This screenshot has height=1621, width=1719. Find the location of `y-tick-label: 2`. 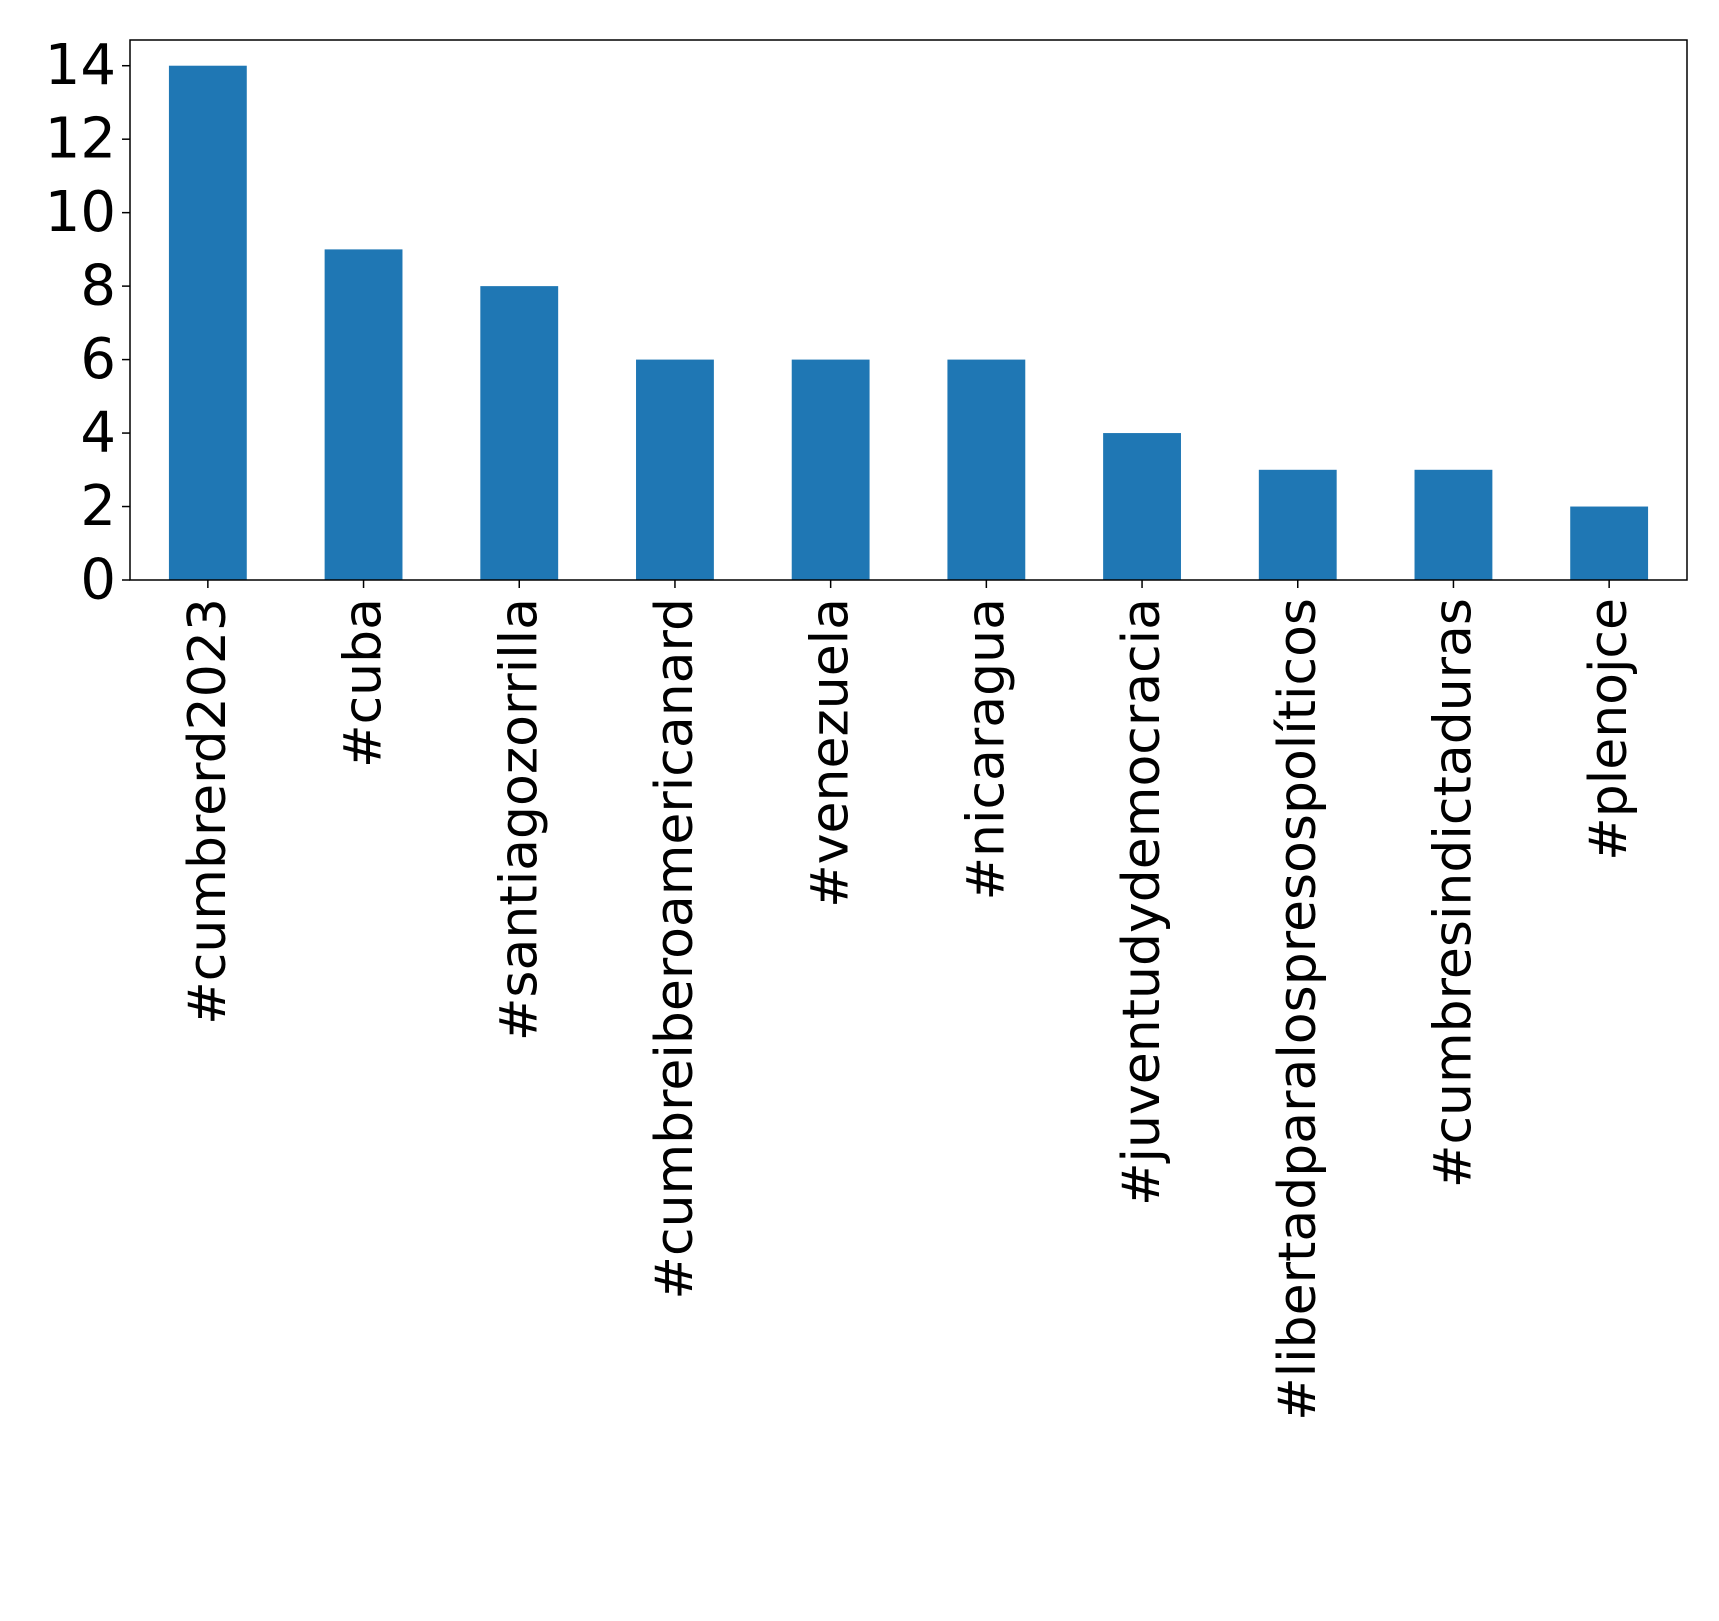

y-tick-label: 2 is located at coordinates (98, 506).